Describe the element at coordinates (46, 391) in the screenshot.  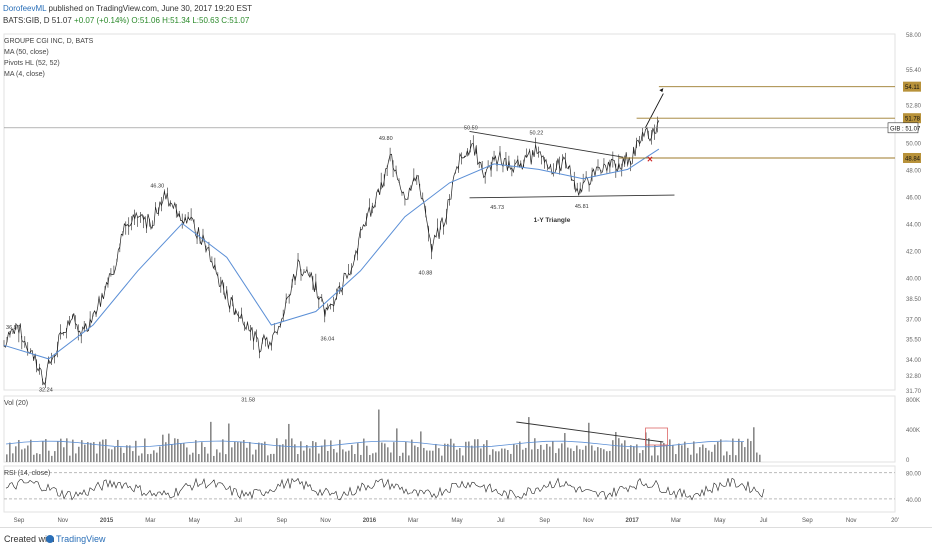
I see `pivot-label: 32.24` at that location.